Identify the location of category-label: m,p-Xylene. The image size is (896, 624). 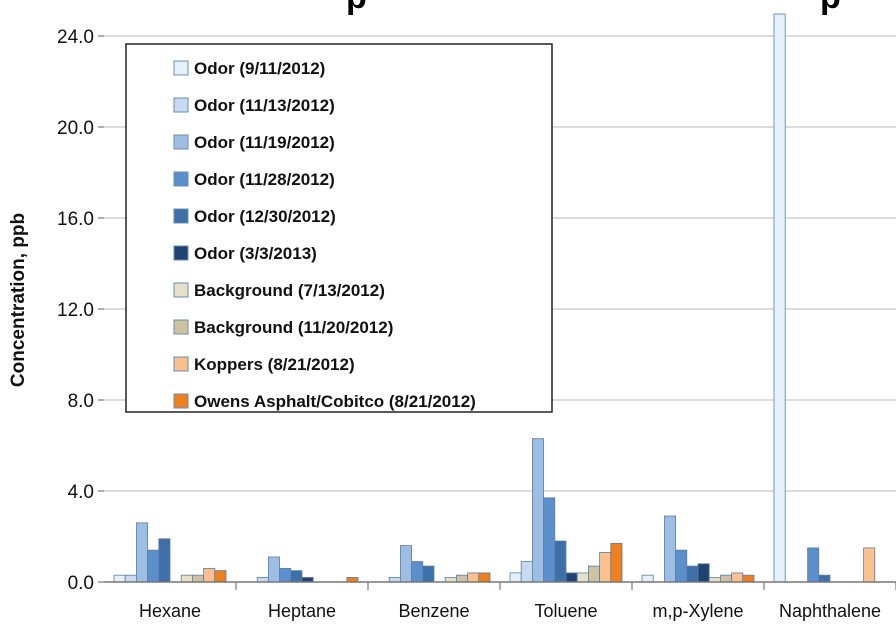
(697, 611).